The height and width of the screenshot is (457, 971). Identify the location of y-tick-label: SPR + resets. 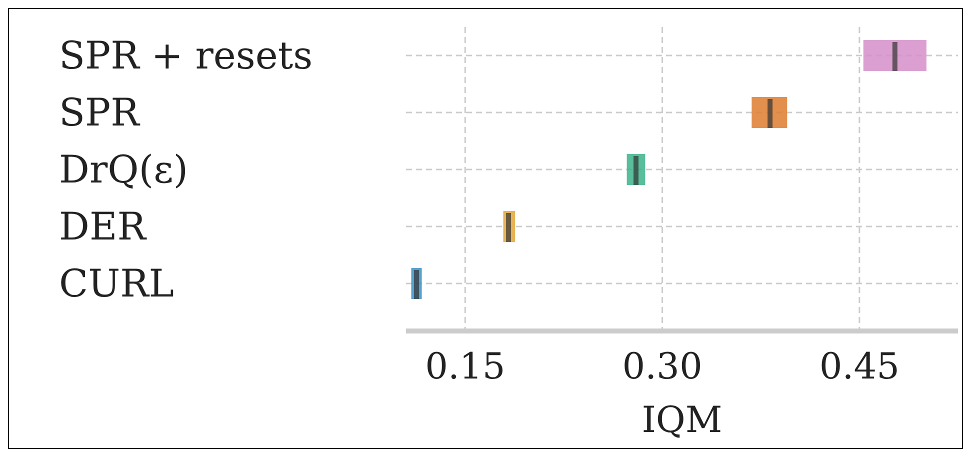
(186, 56).